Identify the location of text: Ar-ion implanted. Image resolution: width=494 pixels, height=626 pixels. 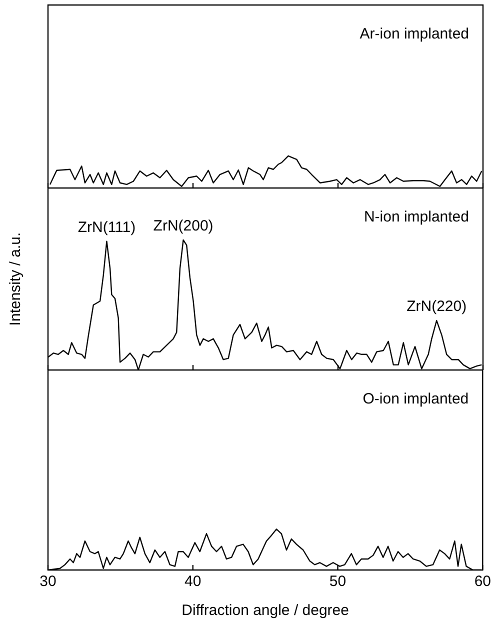
(414, 34).